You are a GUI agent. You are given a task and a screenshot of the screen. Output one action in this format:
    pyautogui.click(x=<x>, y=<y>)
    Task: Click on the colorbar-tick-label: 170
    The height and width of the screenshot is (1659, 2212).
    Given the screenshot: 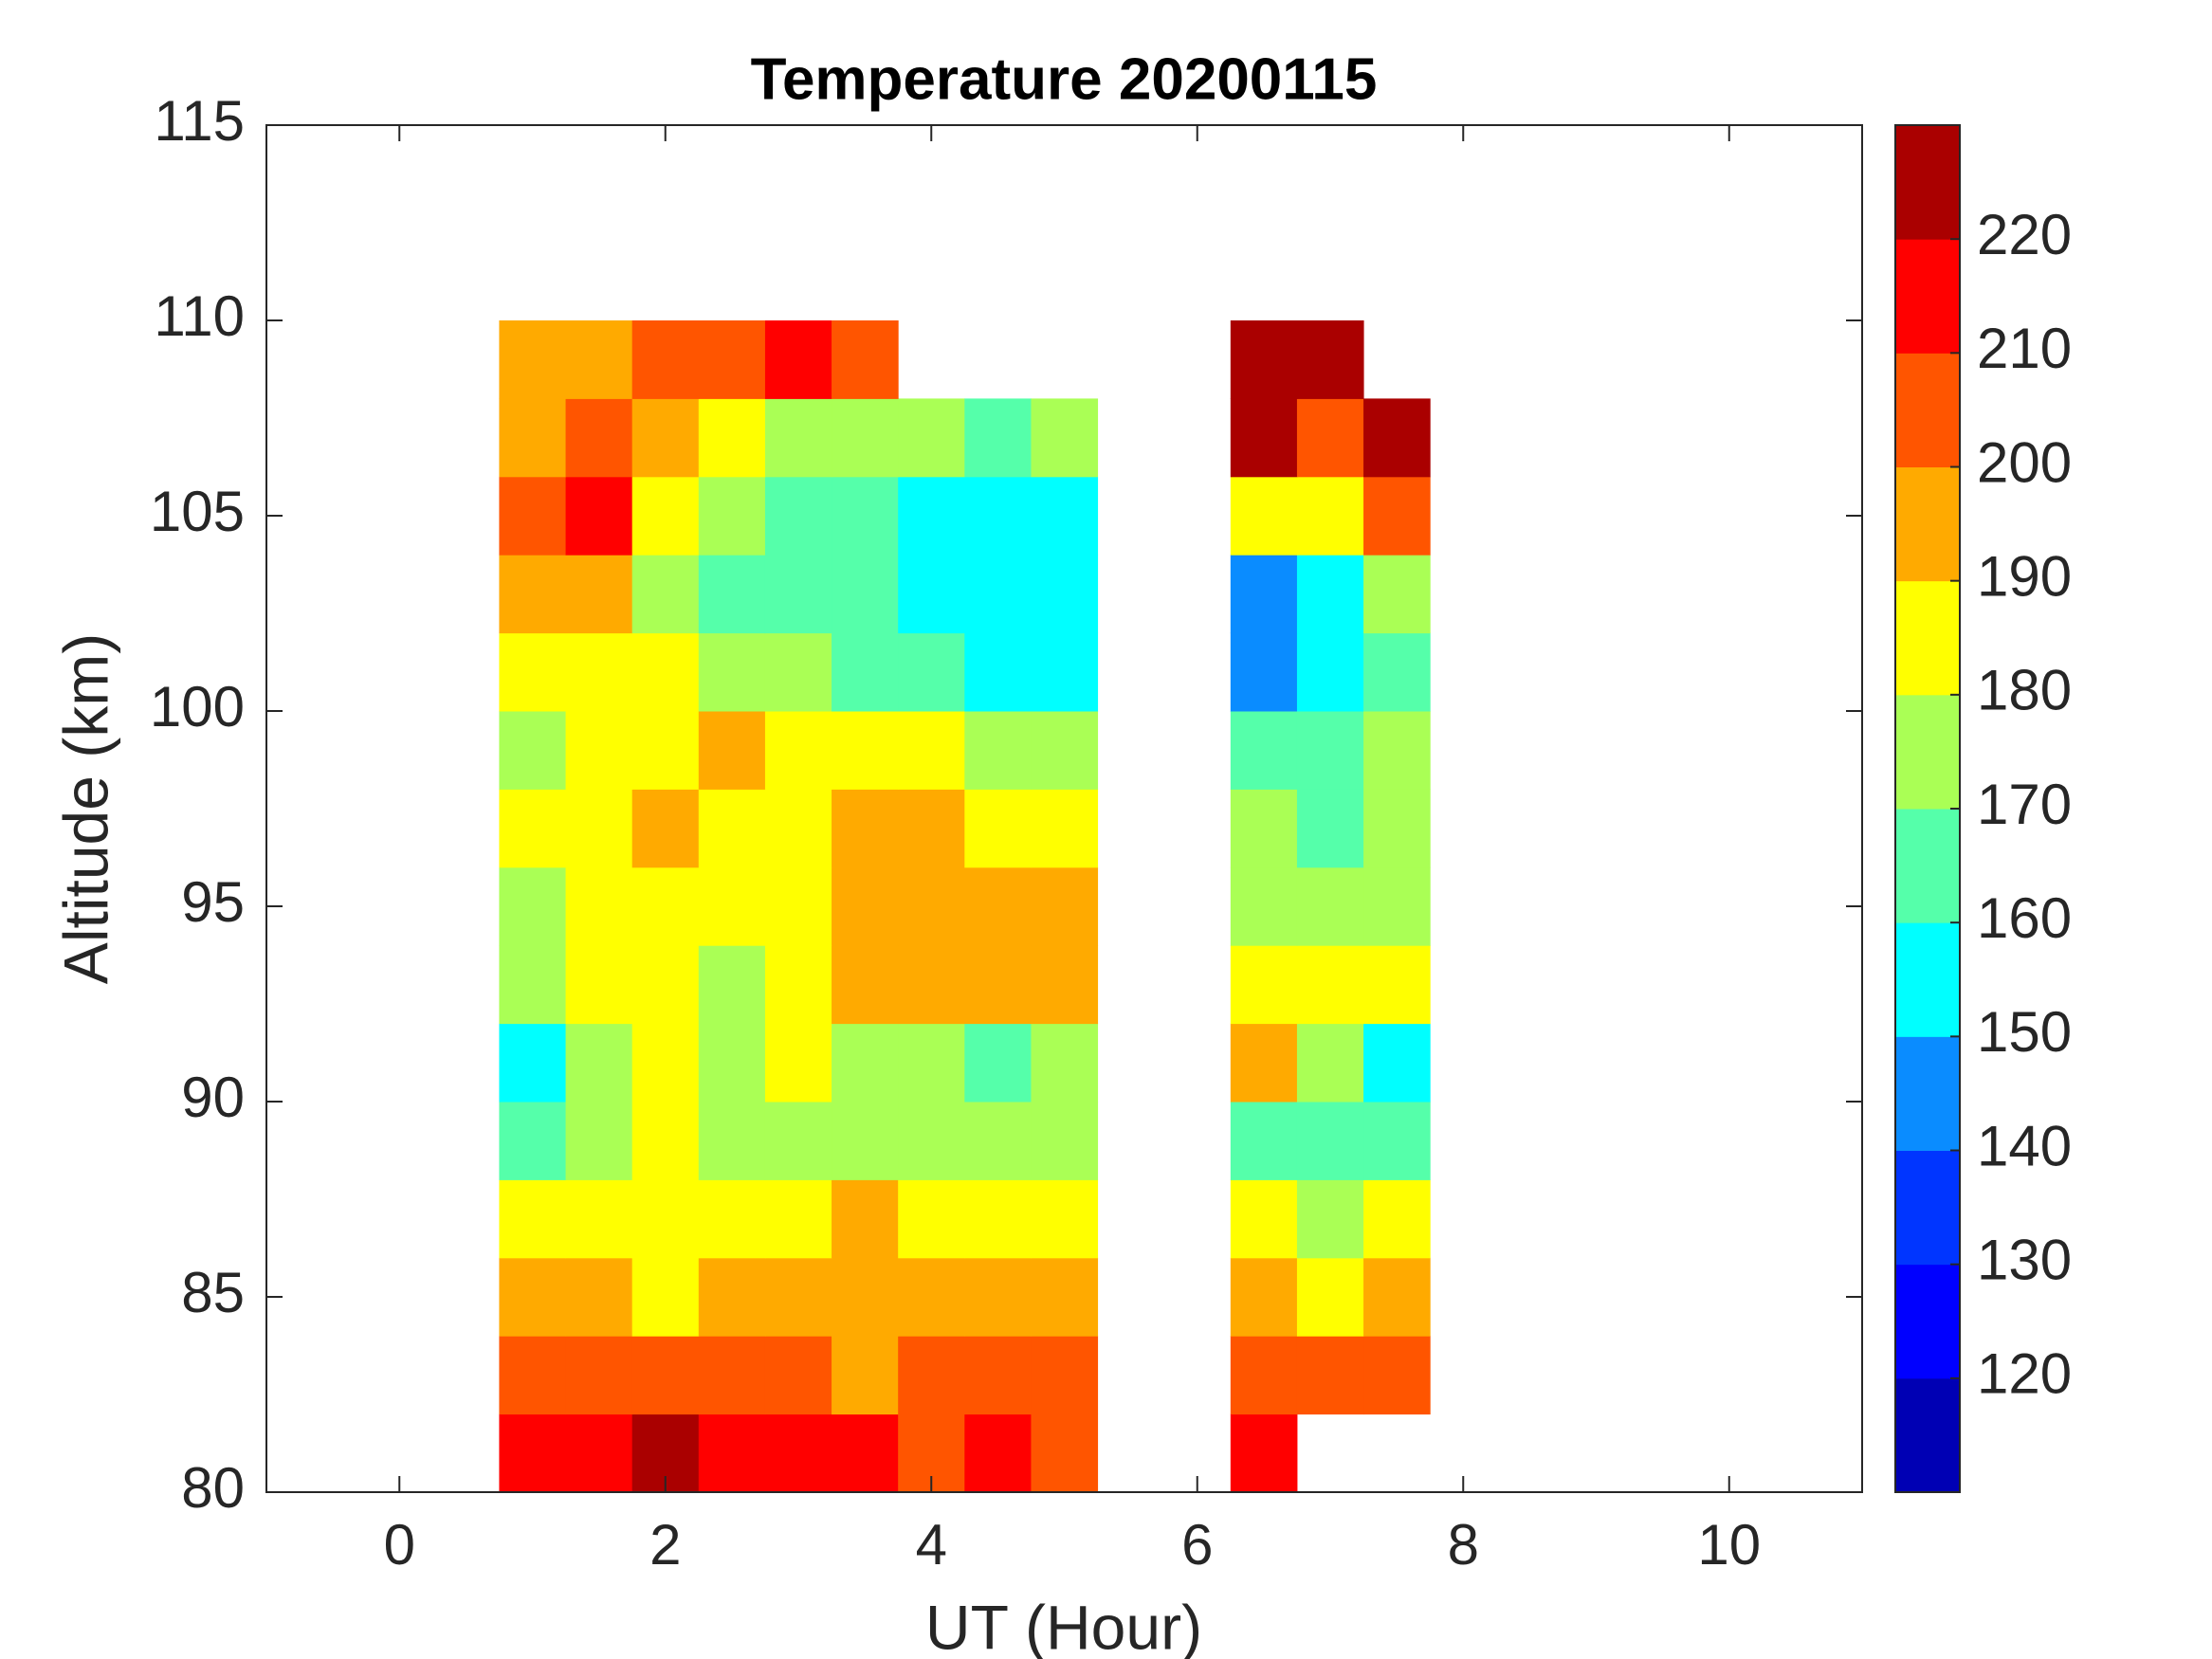 What is the action you would take?
    pyautogui.click(x=2024, y=804)
    